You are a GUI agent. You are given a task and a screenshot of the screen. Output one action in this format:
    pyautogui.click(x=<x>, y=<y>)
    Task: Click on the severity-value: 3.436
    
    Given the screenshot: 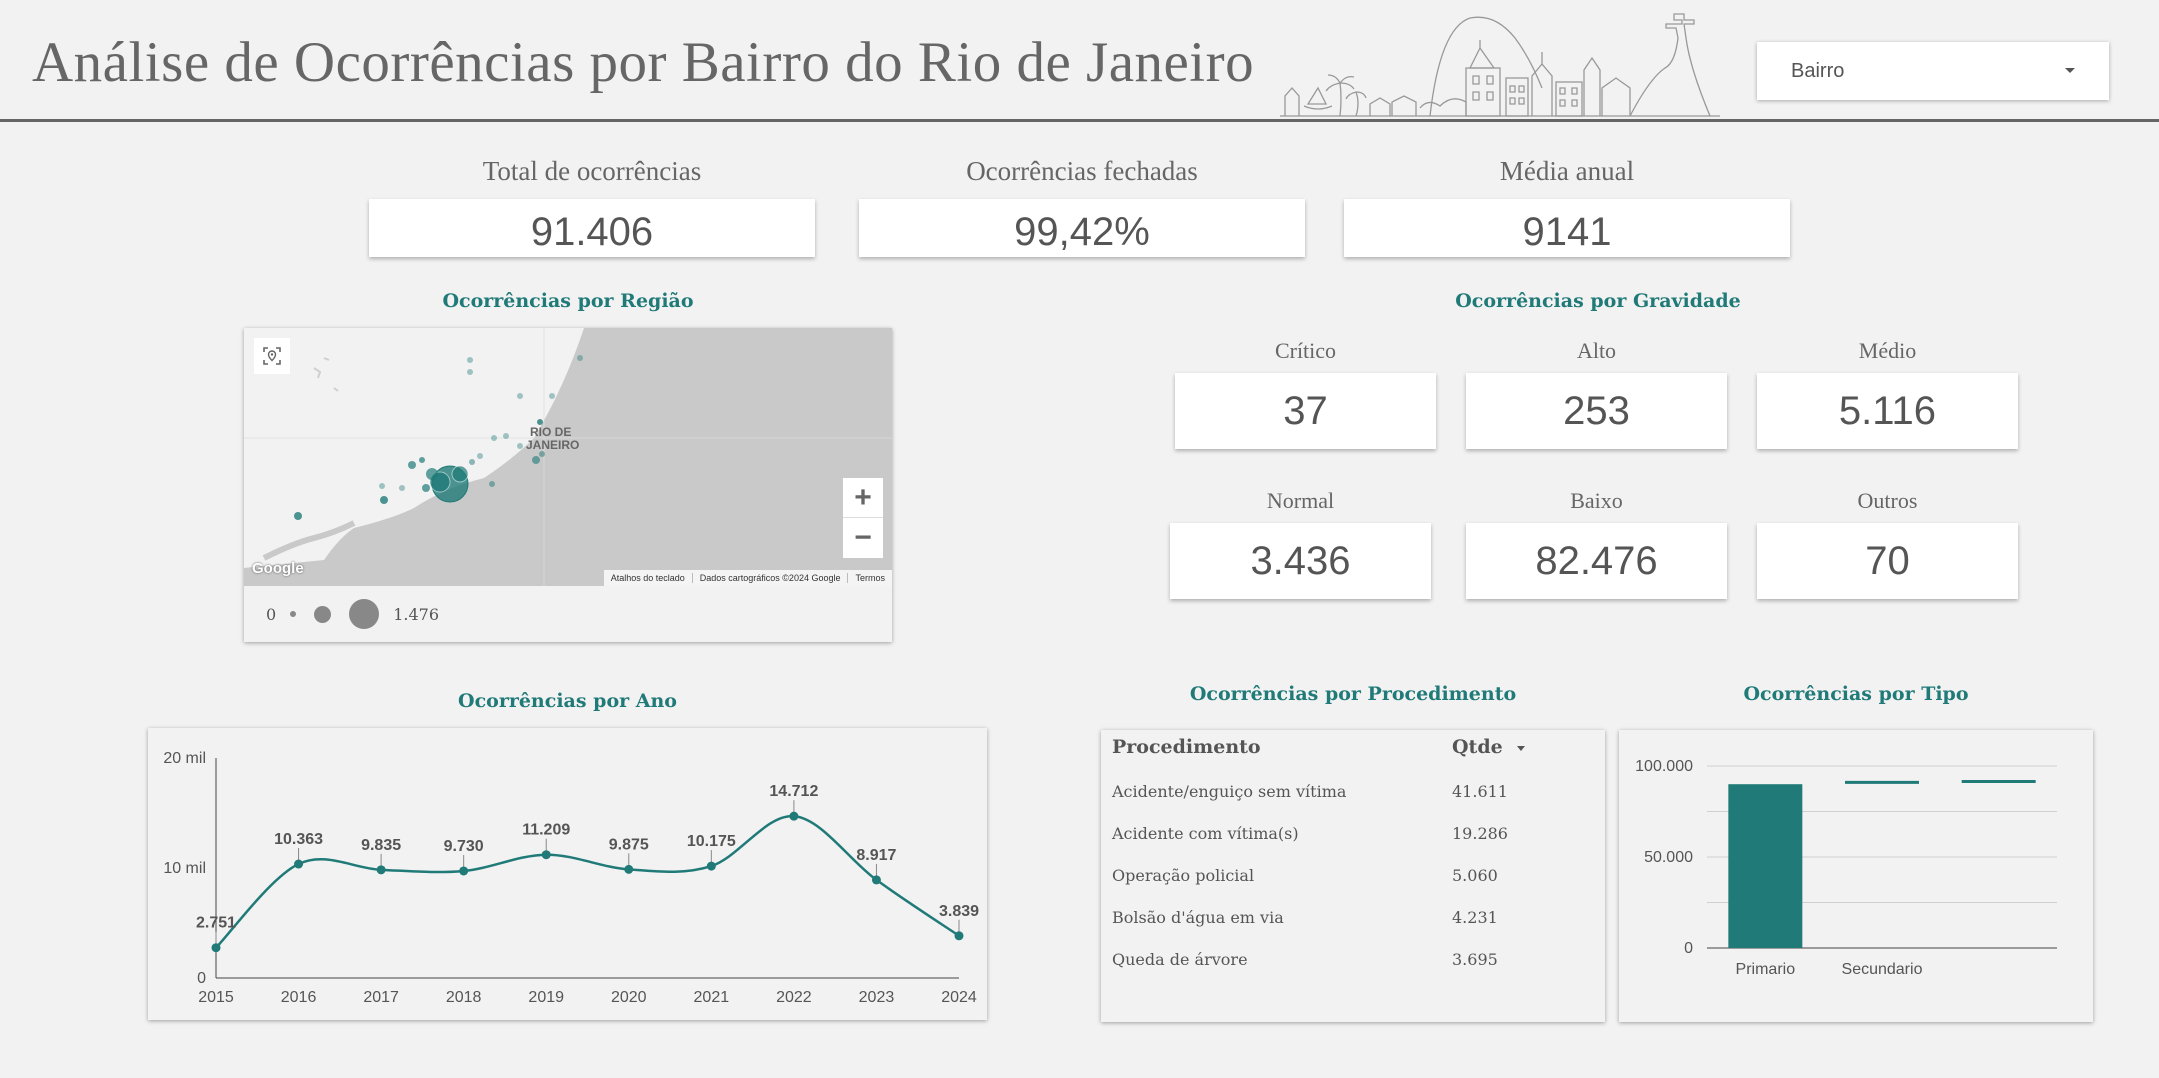 What is the action you would take?
    pyautogui.click(x=1300, y=561)
    